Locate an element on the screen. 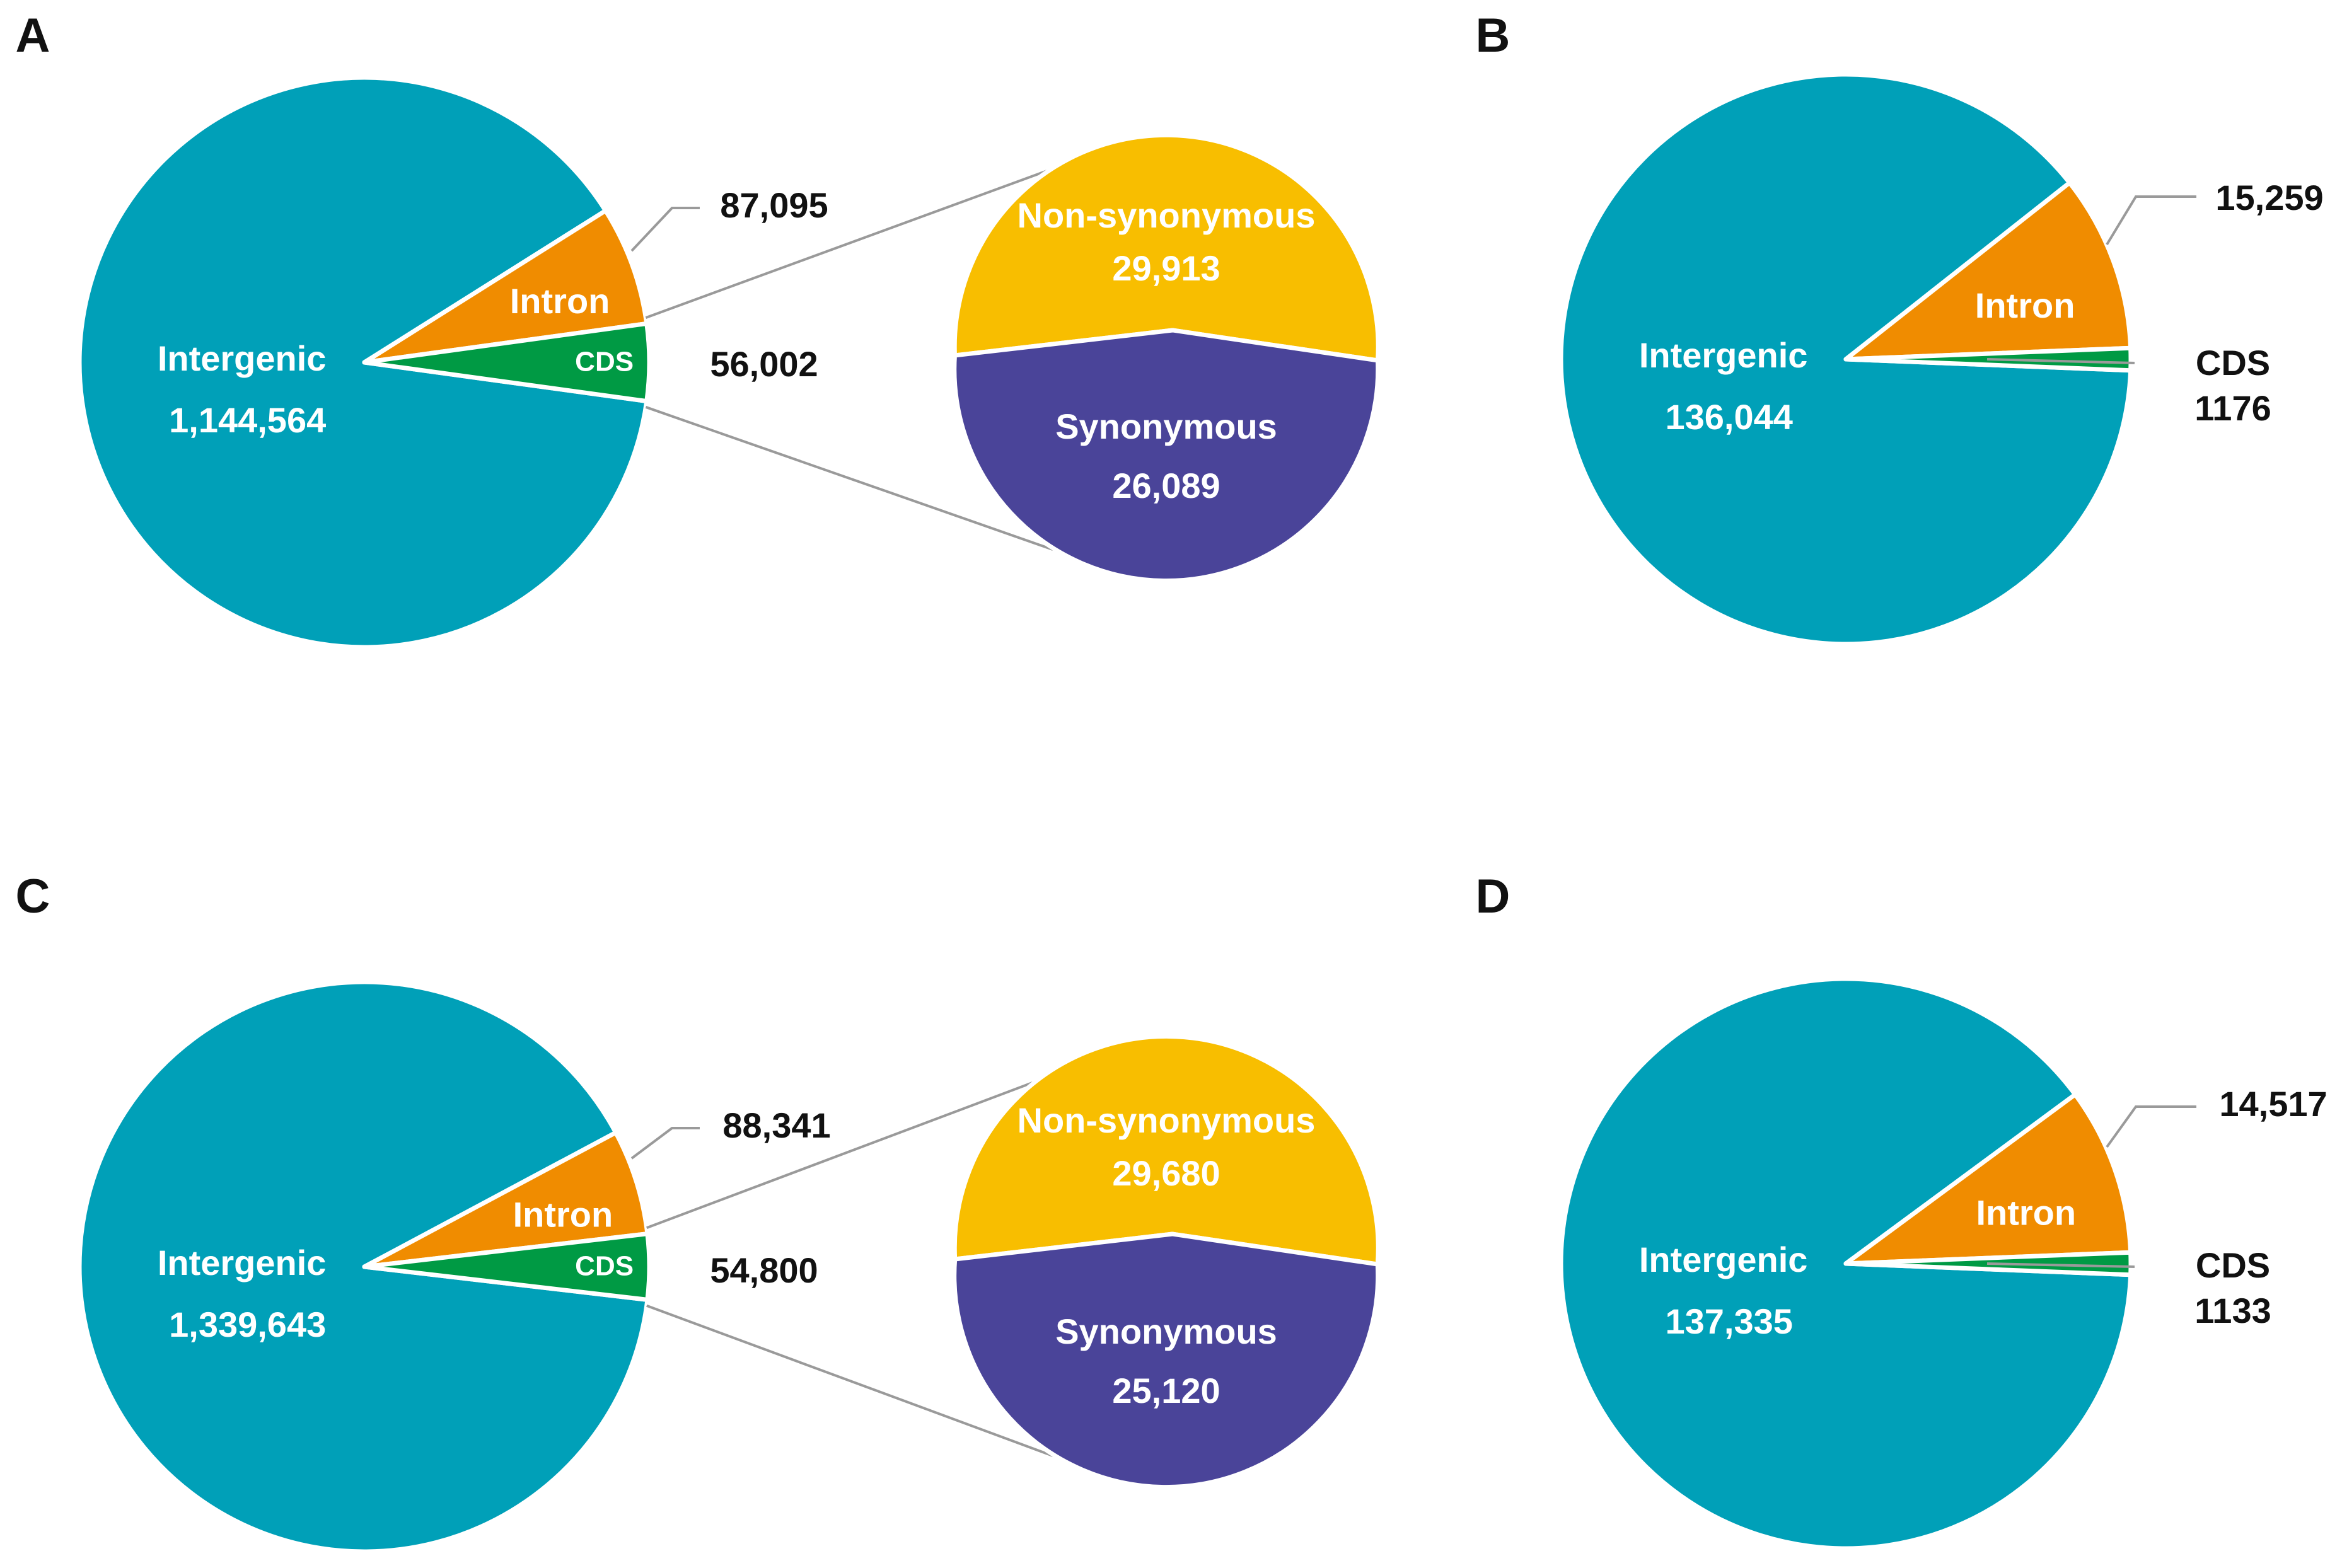 Image resolution: width=2342 pixels, height=1568 pixels. panel-label-c: C is located at coordinates (33, 897).